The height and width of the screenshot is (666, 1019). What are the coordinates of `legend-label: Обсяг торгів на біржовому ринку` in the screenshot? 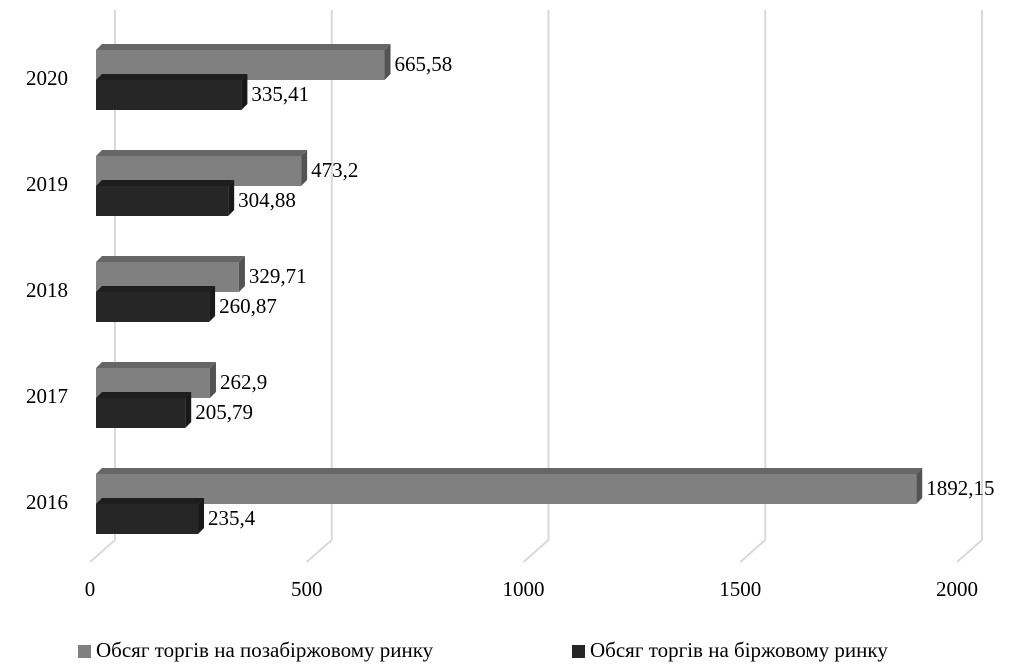 It's located at (739, 650).